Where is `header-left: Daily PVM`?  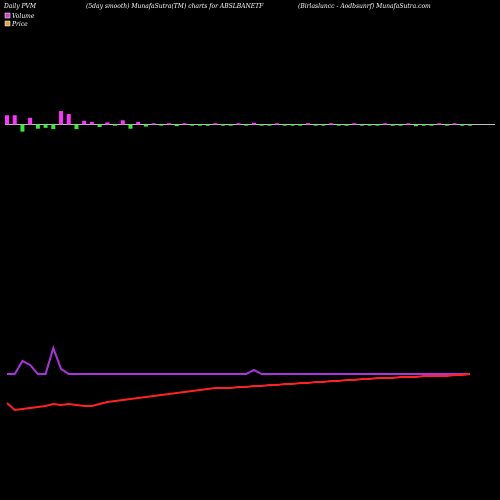
header-left: Daily PVM is located at coordinates (20, 6).